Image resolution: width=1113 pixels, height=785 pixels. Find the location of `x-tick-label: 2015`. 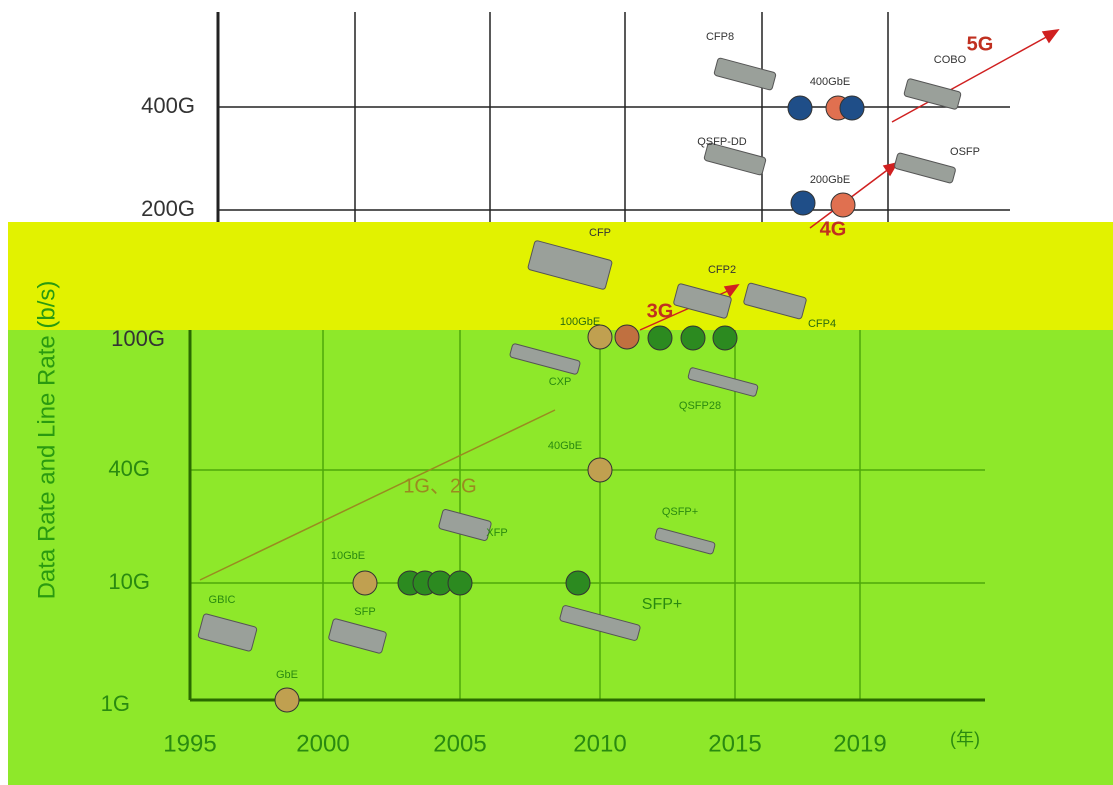

x-tick-label: 2015 is located at coordinates (734, 743).